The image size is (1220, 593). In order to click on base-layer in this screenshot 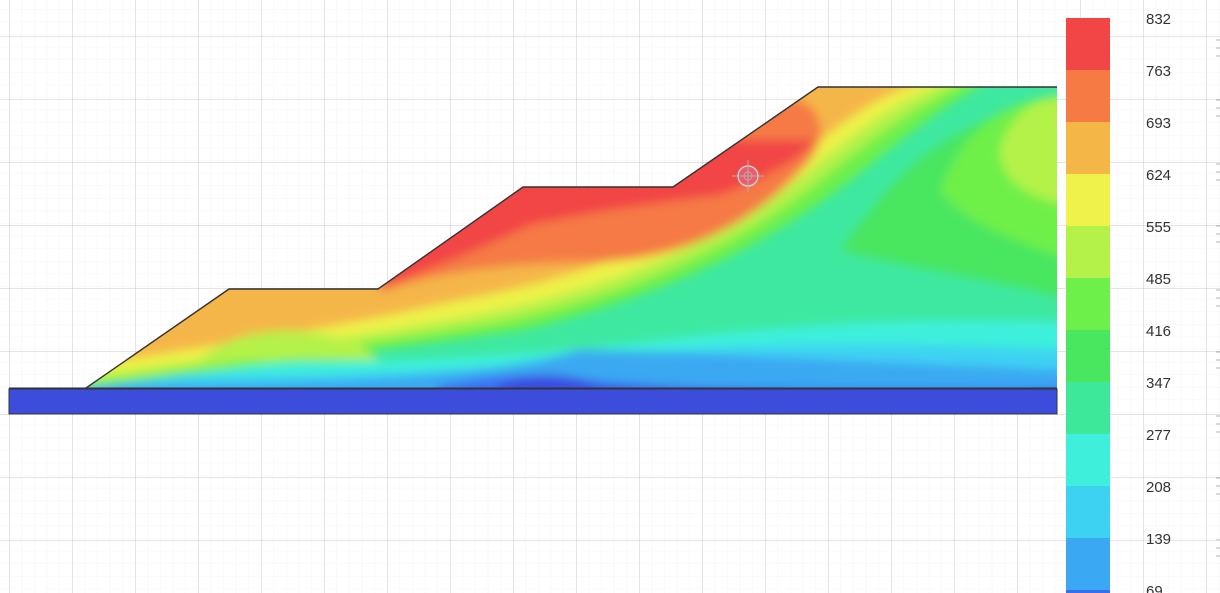, I will do `click(533, 401)`.